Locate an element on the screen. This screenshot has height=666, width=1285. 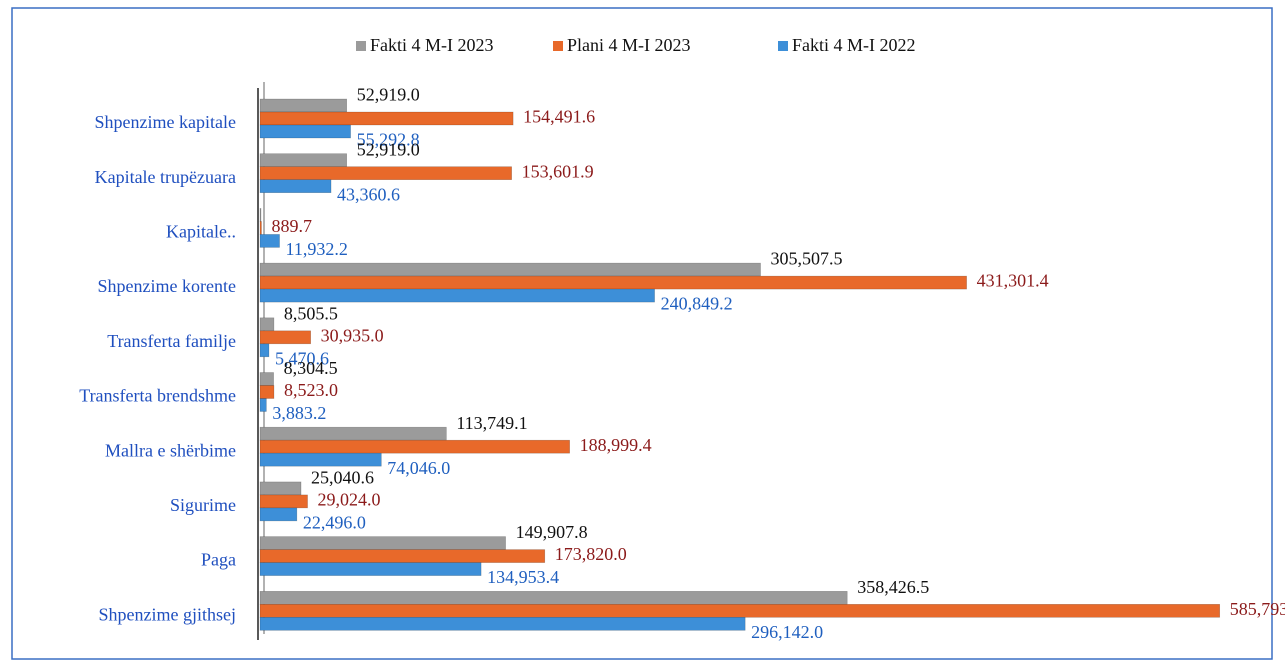
category-label: Kapitale.. is located at coordinates (201, 232).